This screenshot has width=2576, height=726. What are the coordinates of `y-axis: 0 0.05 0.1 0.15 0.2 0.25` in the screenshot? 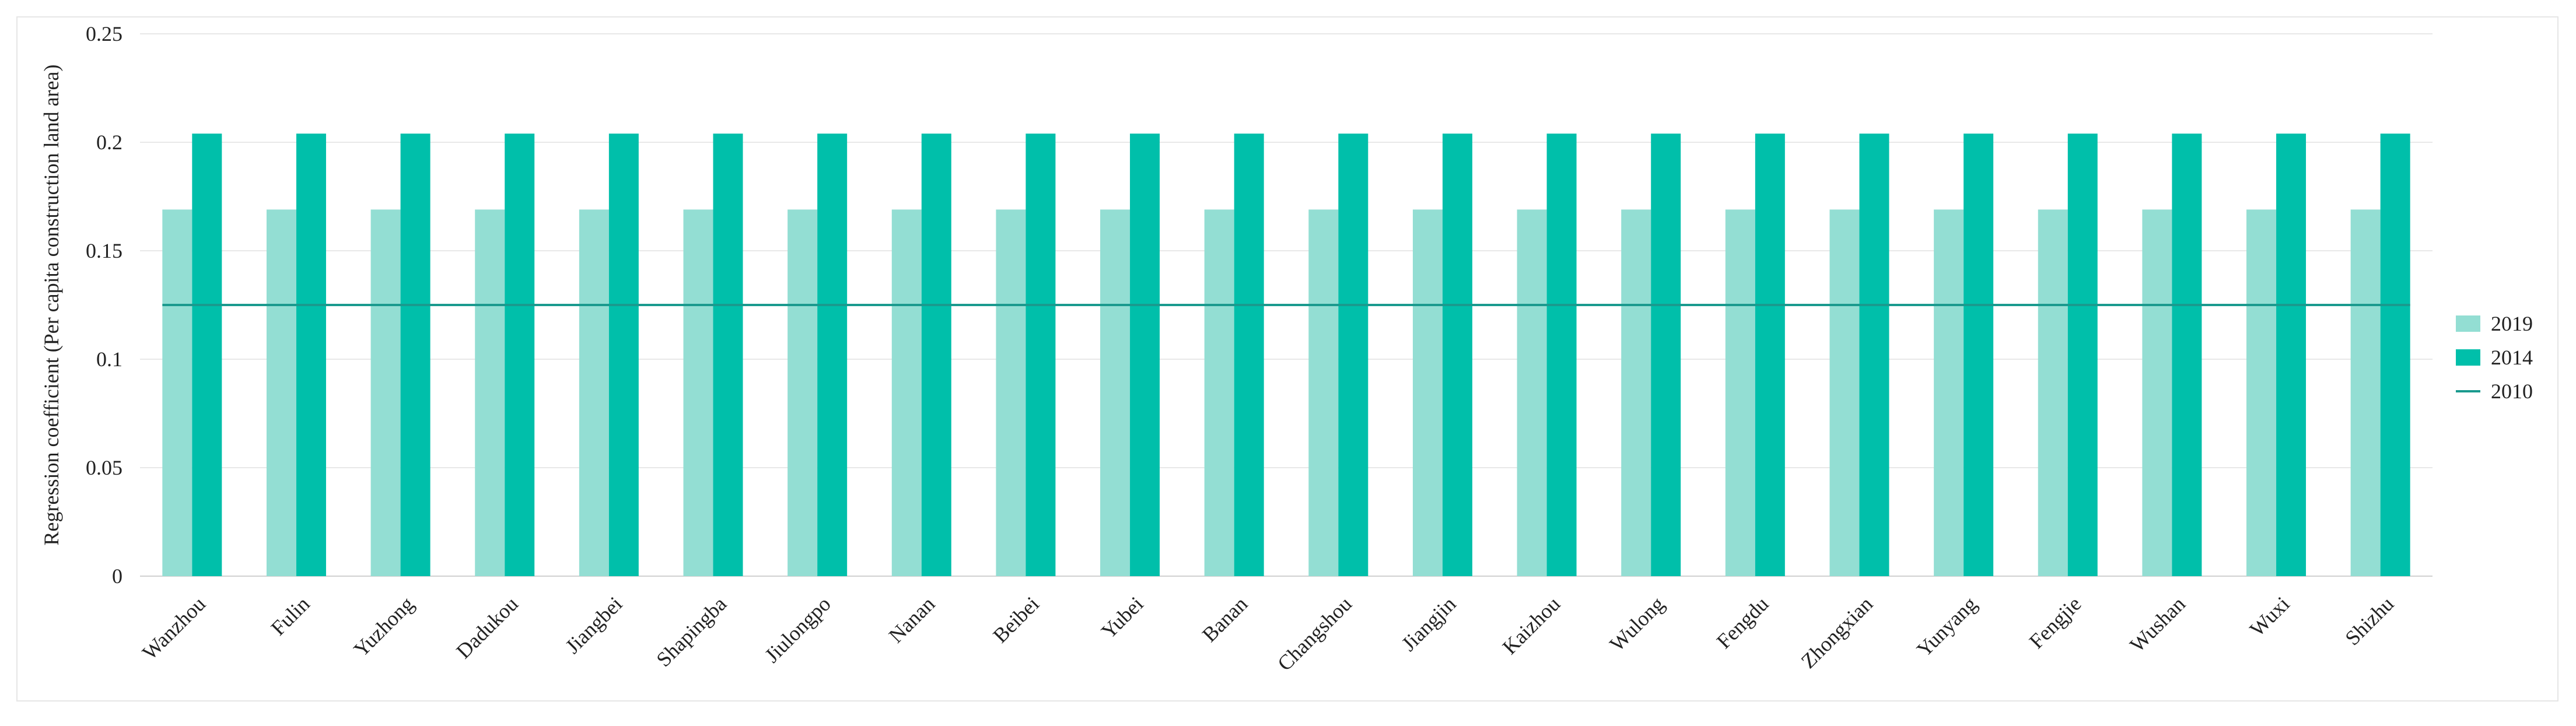 It's located at (104, 305).